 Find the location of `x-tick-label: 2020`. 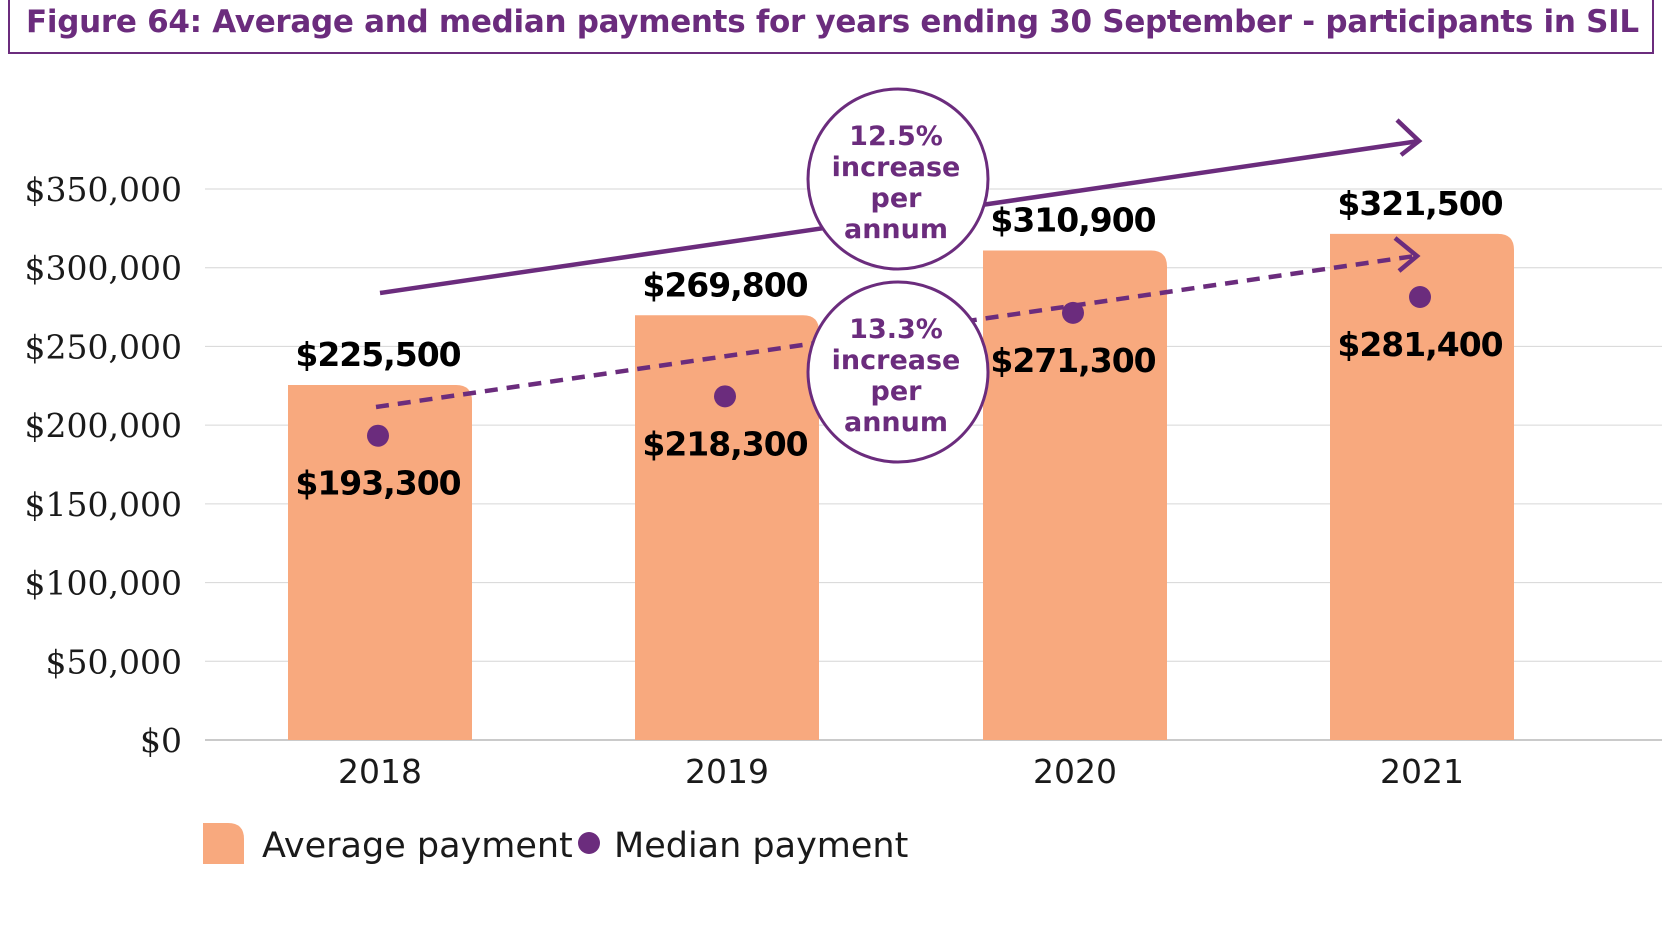

x-tick-label: 2020 is located at coordinates (1075, 771).